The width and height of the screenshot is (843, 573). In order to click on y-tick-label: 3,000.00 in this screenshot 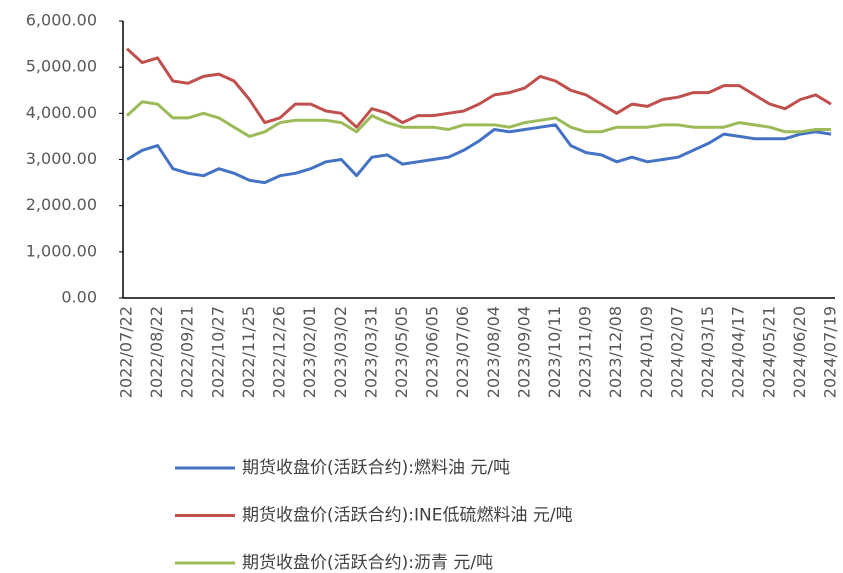, I will do `click(61, 158)`.